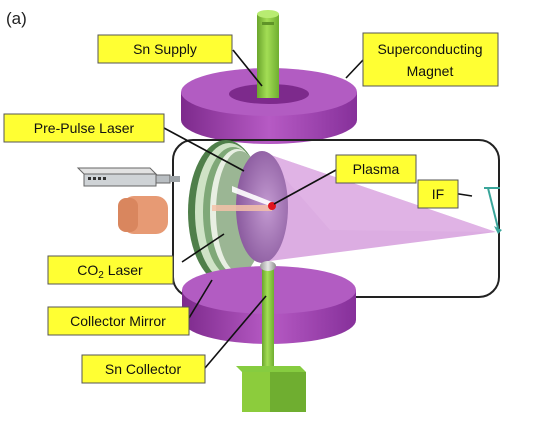 The height and width of the screenshot is (427, 544). I want to click on label-superconducting-line2: Magnet, so click(430, 71).